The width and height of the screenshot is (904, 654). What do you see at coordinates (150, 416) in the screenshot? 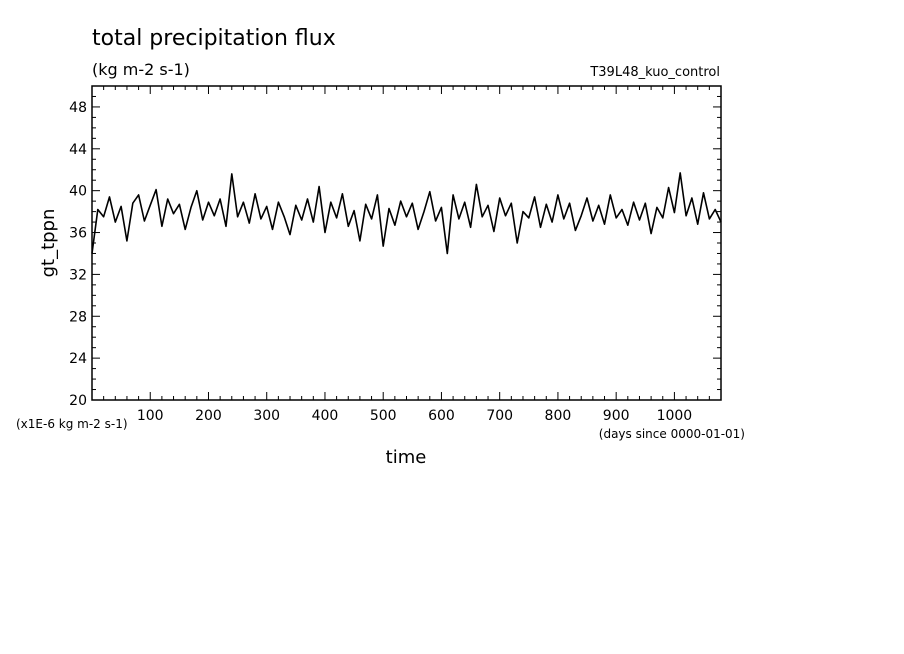
I see `x-tick-label: 100` at bounding box center [150, 416].